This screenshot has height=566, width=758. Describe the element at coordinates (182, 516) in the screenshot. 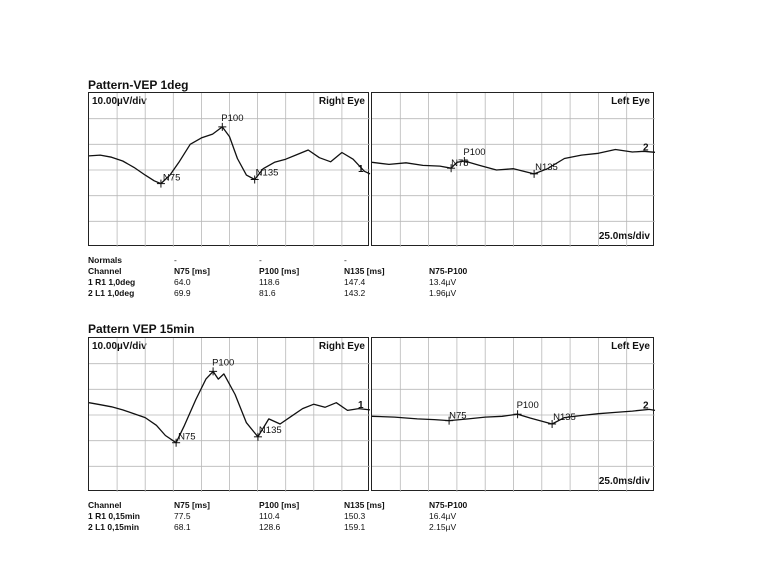

I see `cell-n75: 77.5` at that location.